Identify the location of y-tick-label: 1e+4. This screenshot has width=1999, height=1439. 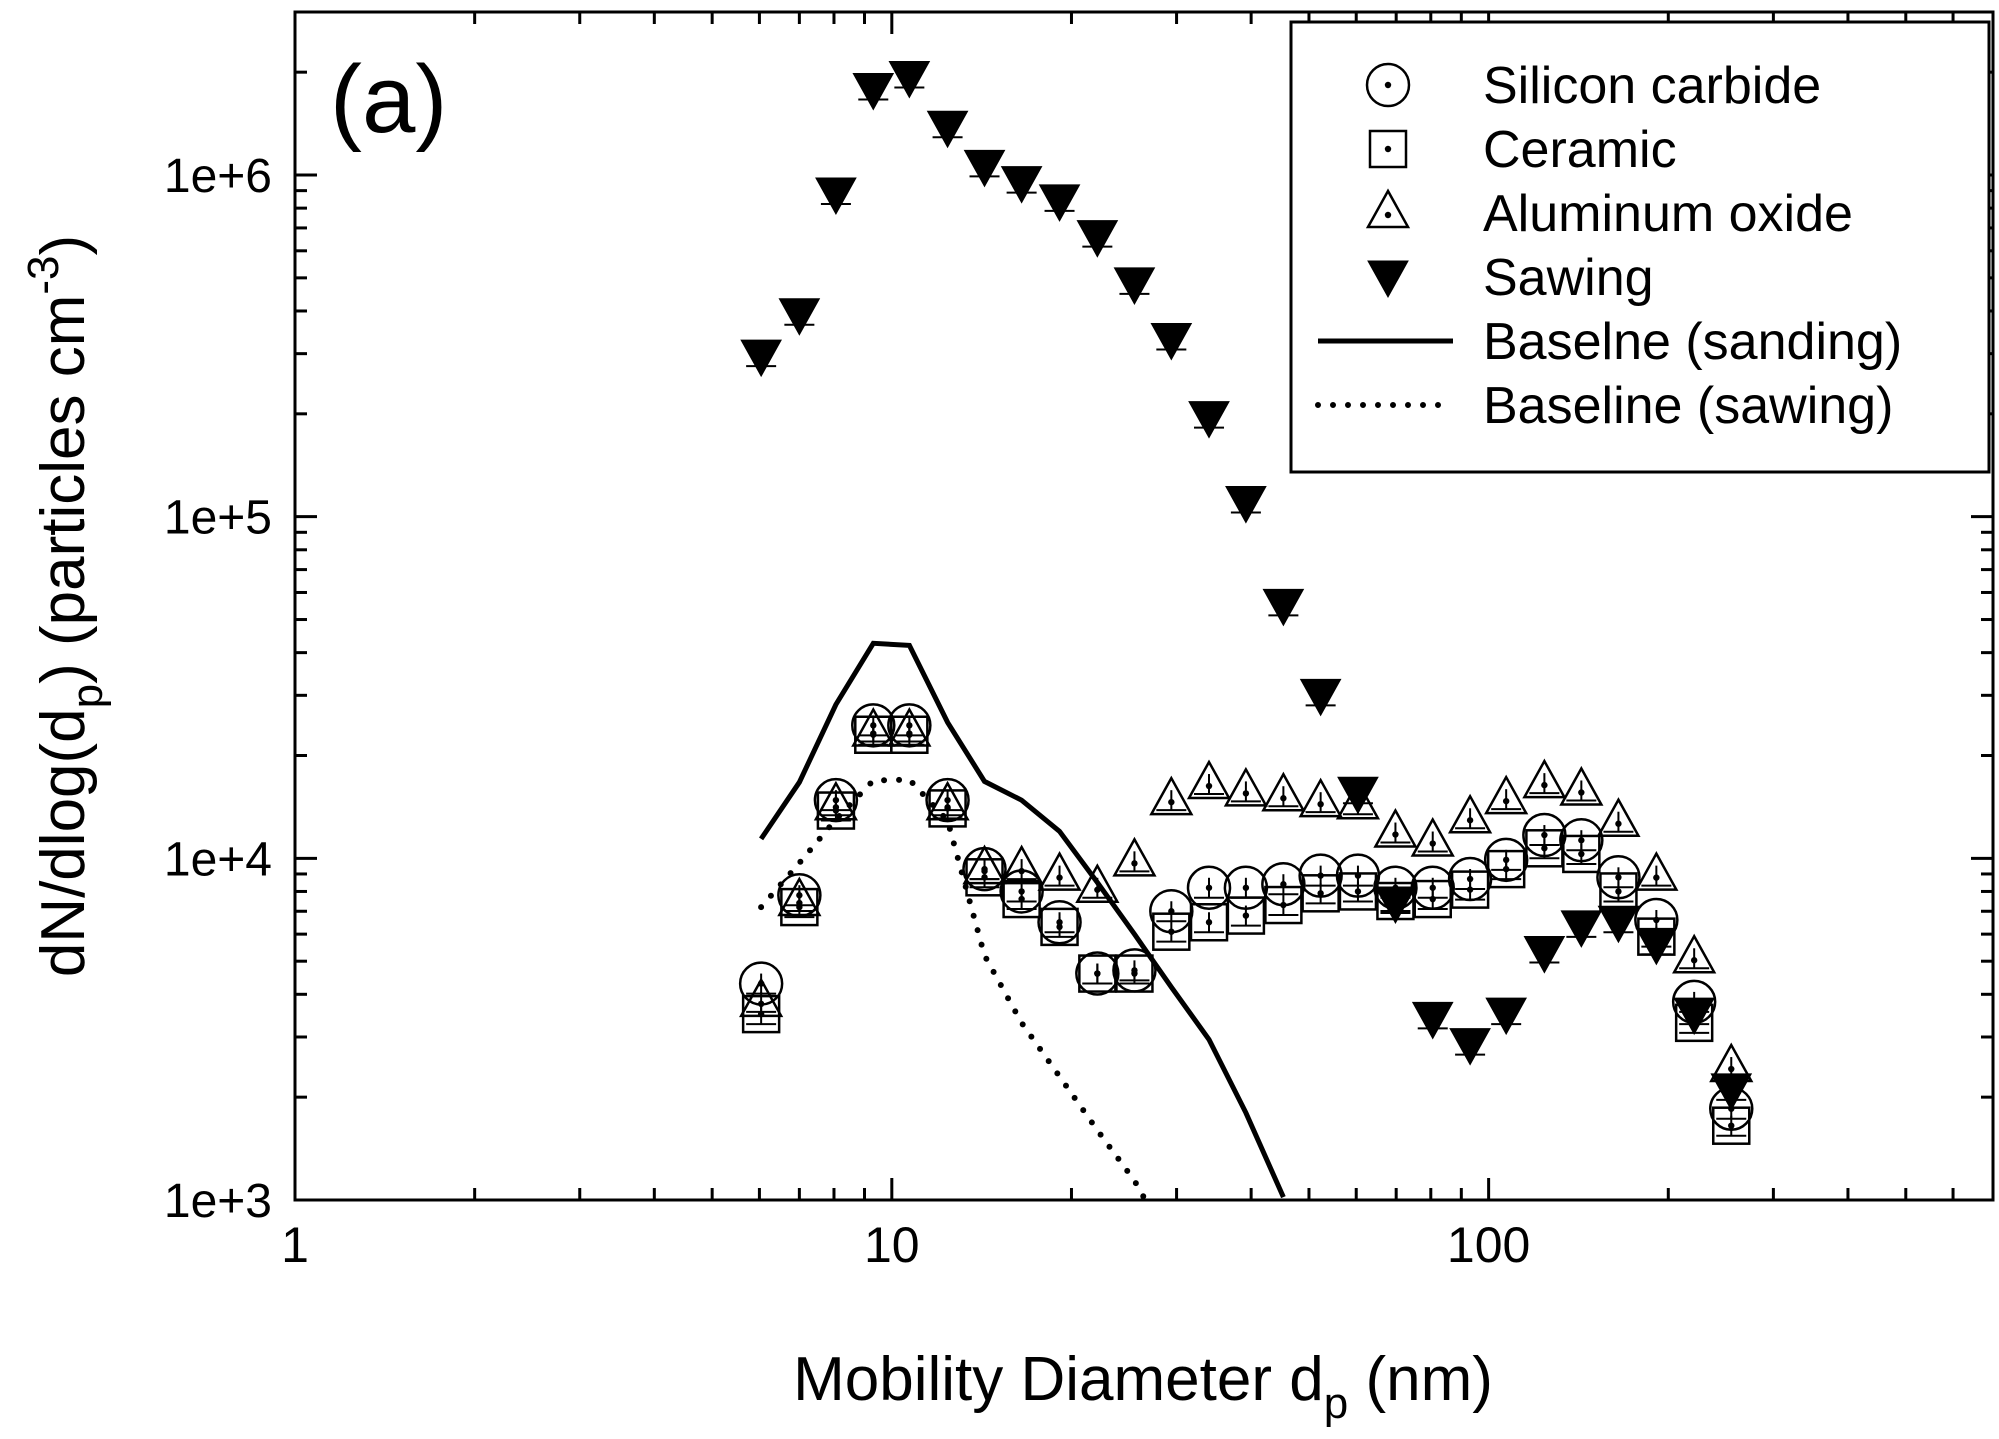
(218, 859).